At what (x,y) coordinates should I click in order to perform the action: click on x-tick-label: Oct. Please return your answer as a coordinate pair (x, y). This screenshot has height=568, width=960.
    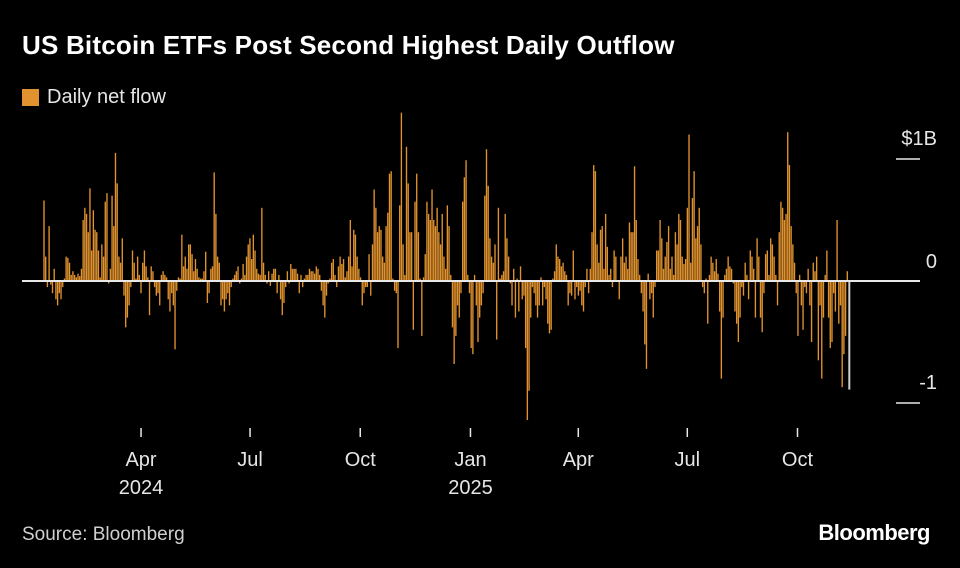
    Looking at the image, I should click on (361, 460).